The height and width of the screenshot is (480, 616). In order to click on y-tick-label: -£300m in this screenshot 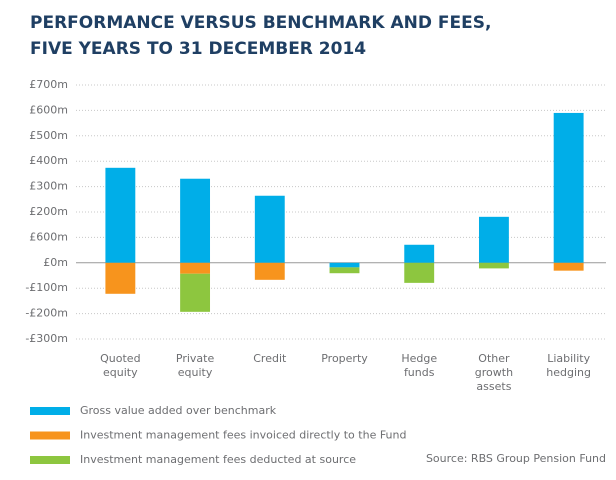, I will do `click(46, 338)`.